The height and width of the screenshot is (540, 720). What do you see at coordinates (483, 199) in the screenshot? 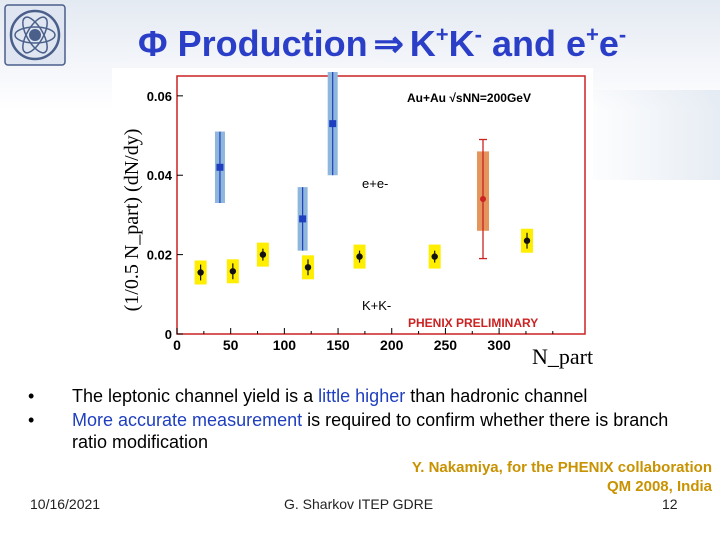
I see `red-data-point` at bounding box center [483, 199].